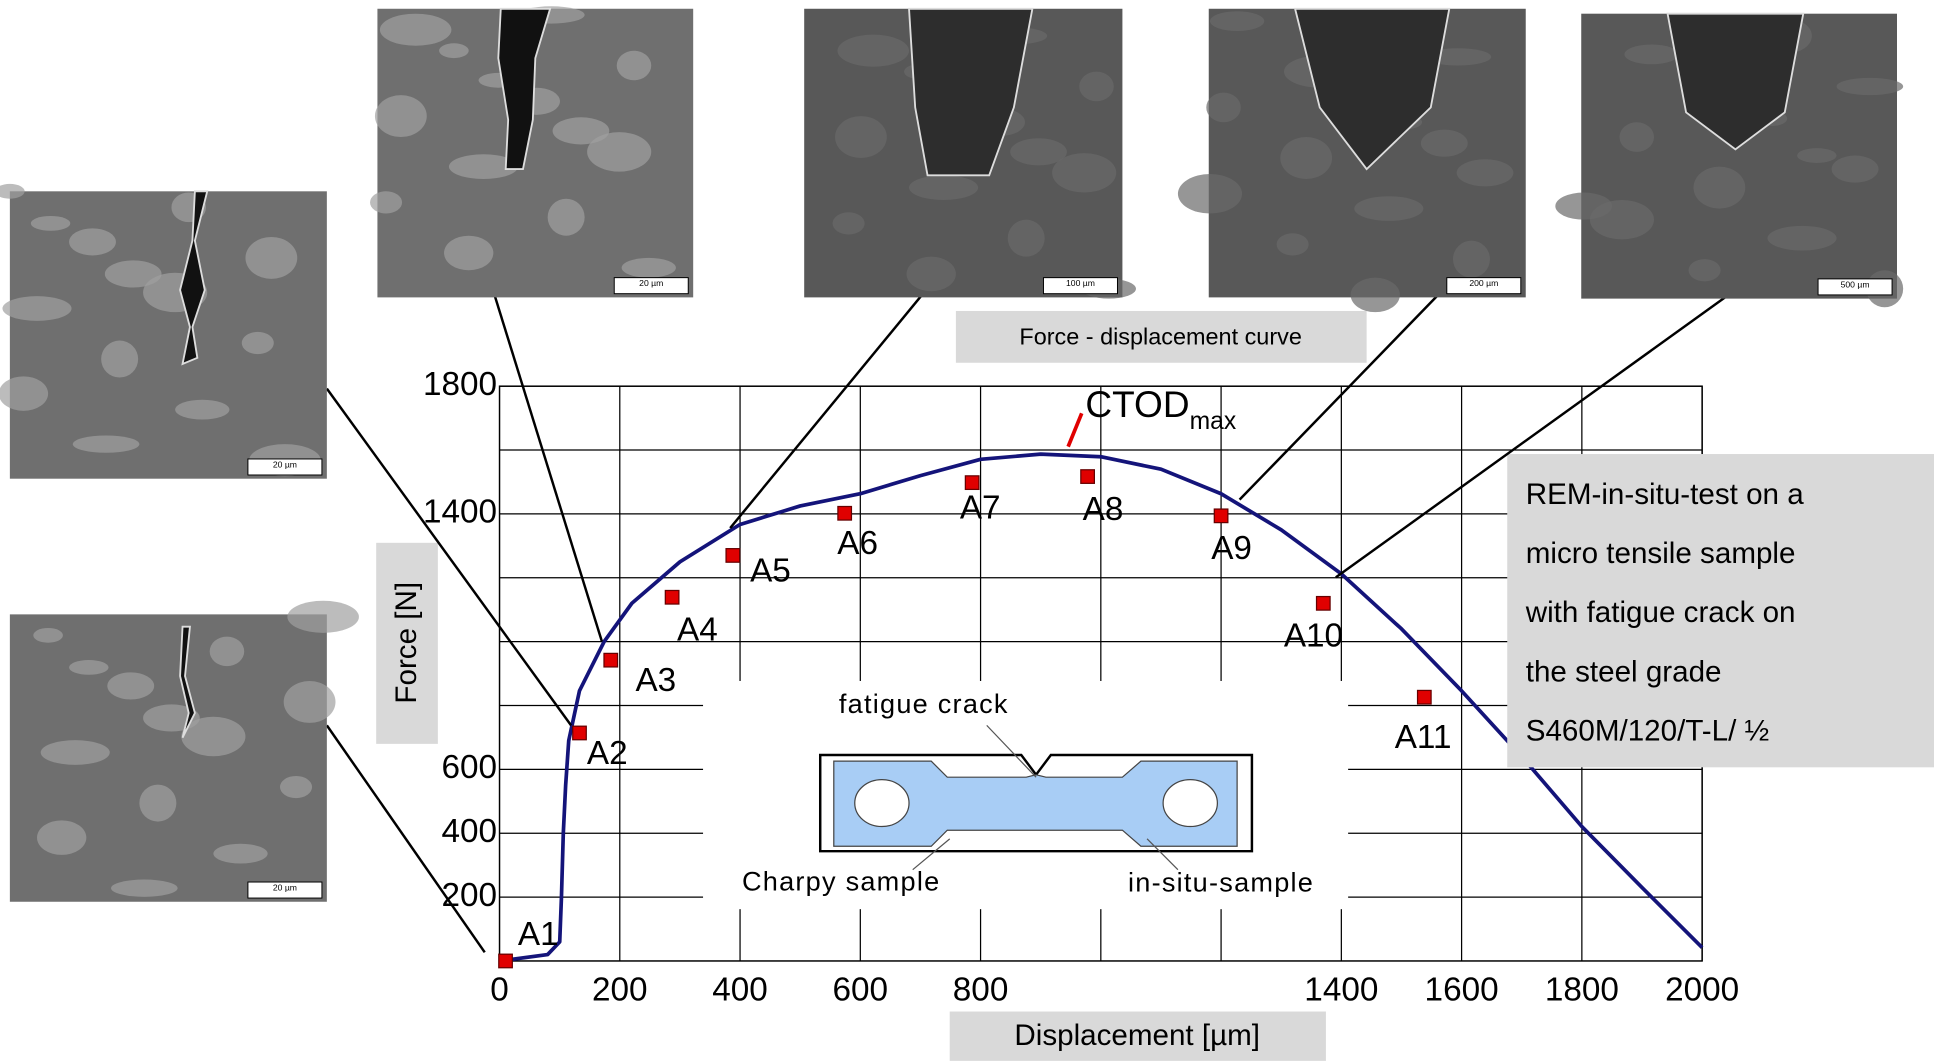 The height and width of the screenshot is (1061, 1934). I want to click on sample-label: fatigue crack, so click(924, 703).